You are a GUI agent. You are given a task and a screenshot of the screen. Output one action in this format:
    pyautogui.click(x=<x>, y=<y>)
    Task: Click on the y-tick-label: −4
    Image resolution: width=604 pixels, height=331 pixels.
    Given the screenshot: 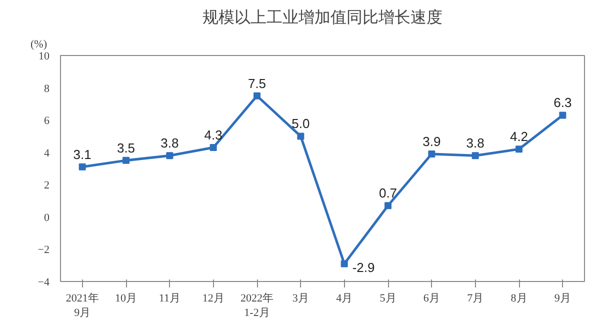 What is the action you would take?
    pyautogui.click(x=44, y=282)
    